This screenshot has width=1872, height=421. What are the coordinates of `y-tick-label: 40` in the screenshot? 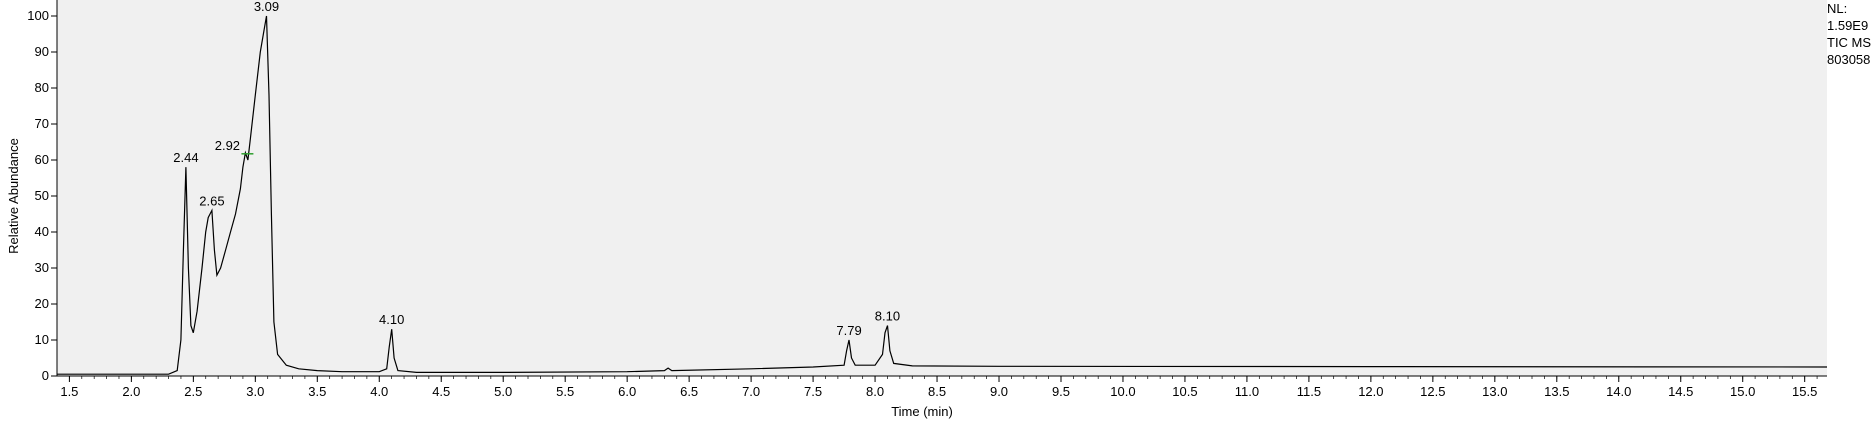 It's located at (42, 231).